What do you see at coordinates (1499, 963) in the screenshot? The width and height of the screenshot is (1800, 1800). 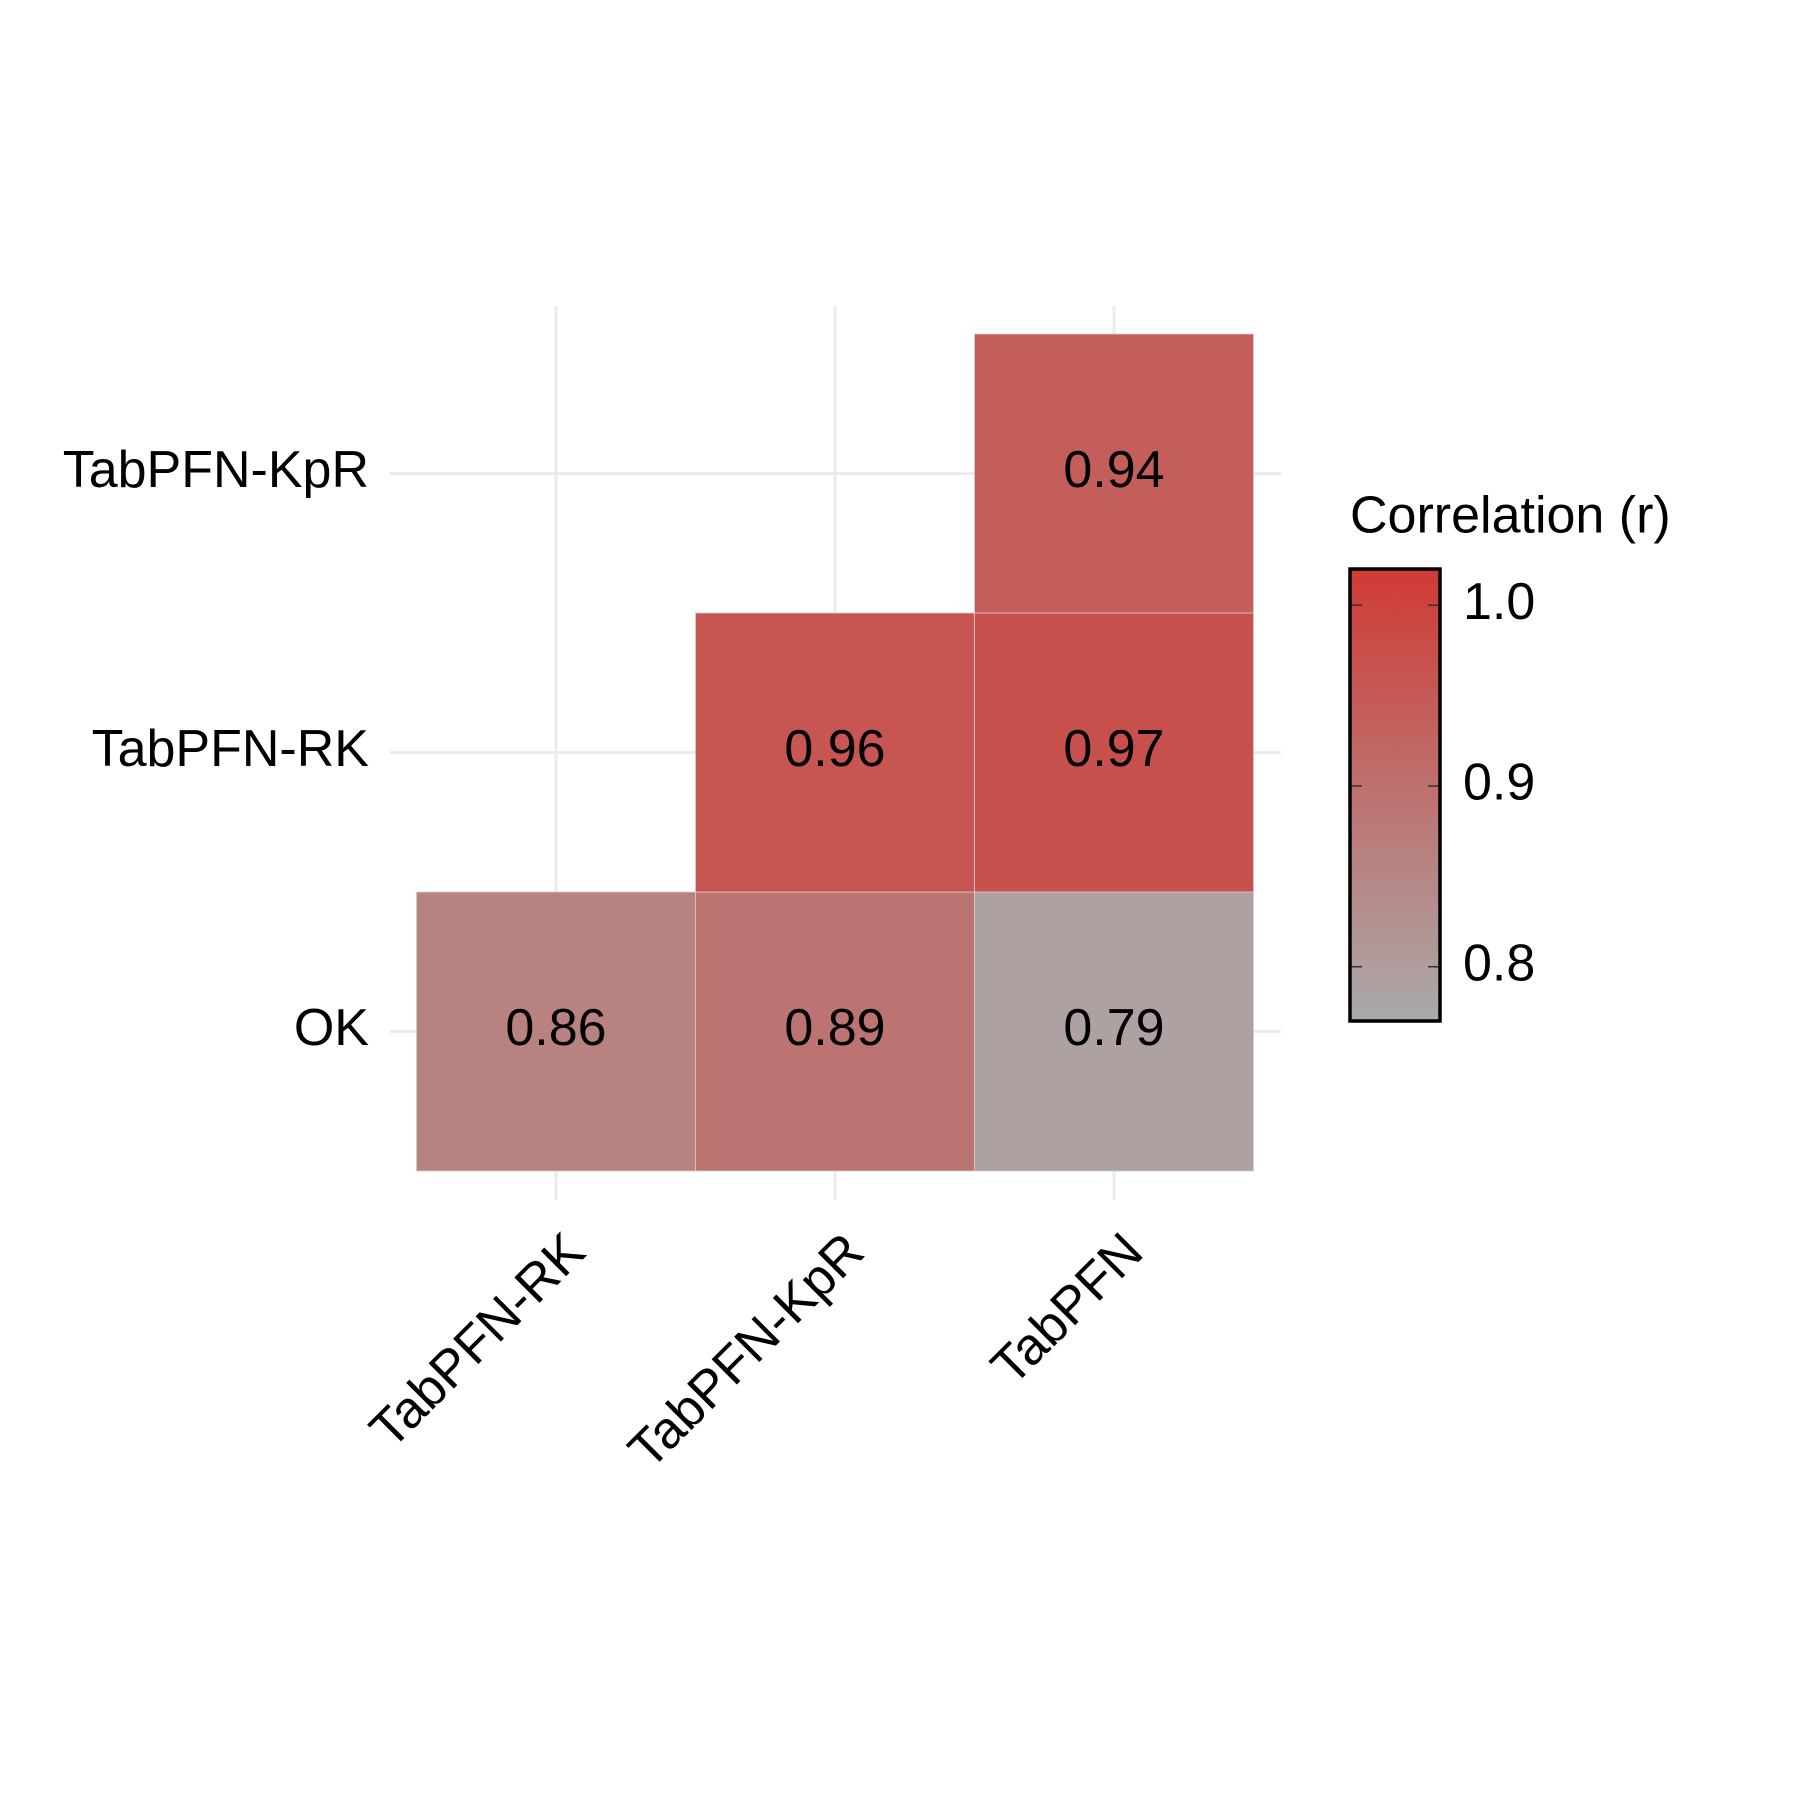 I see `colorbar-tick-label: 0.8` at bounding box center [1499, 963].